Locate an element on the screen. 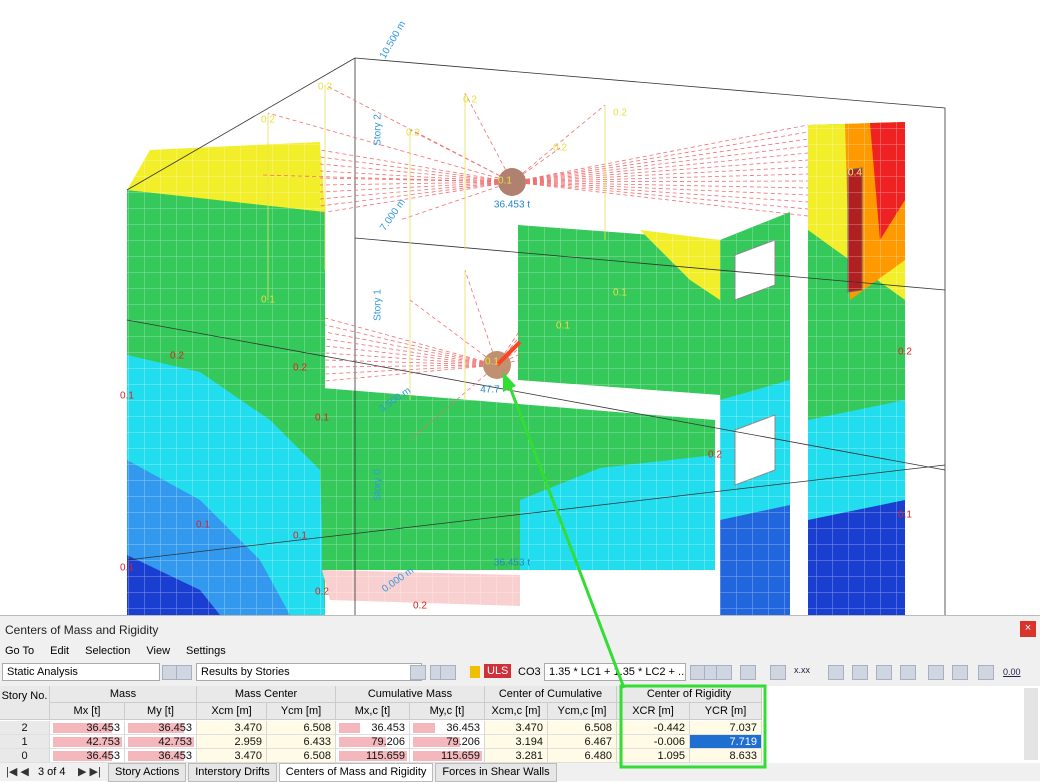  table-cell: 6.433 is located at coordinates (301, 742).